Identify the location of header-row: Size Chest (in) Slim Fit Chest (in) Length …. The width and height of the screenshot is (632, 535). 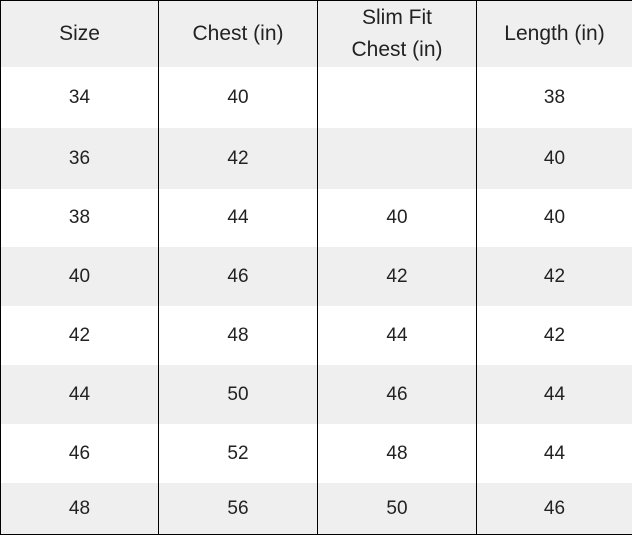
(316, 33).